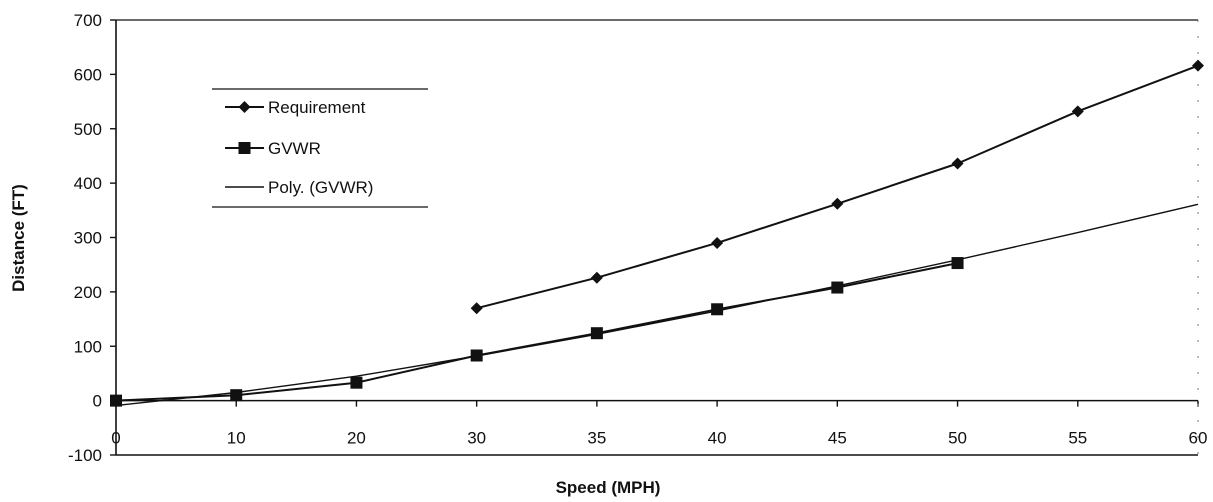  I want to click on x-tick-label: 35, so click(596, 438).